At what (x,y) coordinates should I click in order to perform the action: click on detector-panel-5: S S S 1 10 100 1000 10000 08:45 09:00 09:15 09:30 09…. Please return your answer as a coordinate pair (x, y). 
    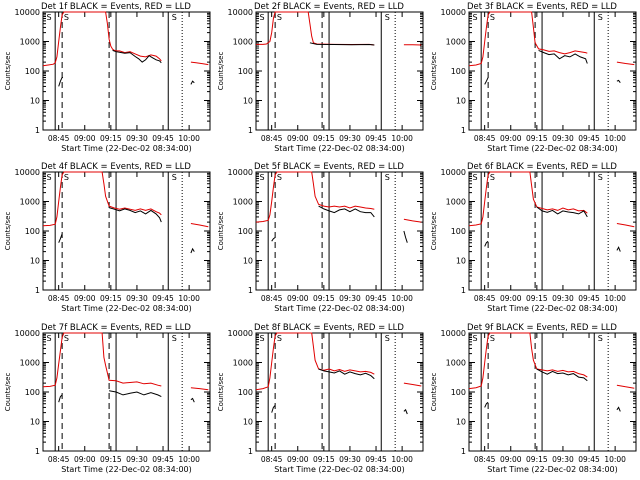
    Looking at the image, I should click on (320, 237).